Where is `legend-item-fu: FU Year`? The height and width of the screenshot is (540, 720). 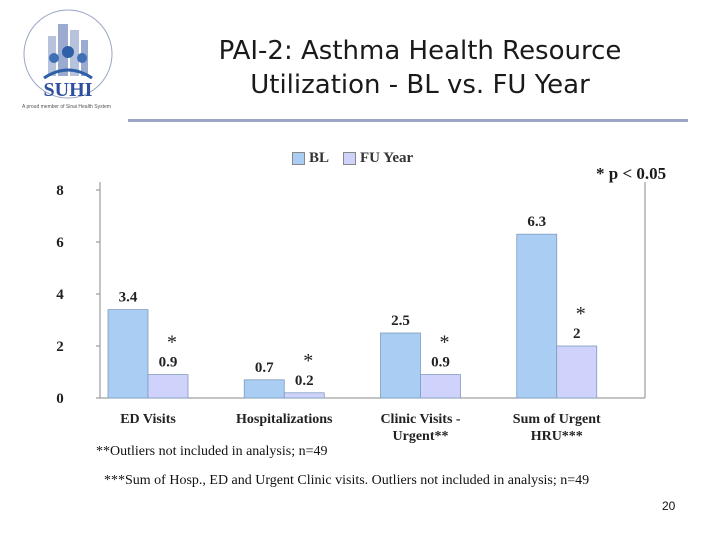 legend-item-fu: FU Year is located at coordinates (378, 158).